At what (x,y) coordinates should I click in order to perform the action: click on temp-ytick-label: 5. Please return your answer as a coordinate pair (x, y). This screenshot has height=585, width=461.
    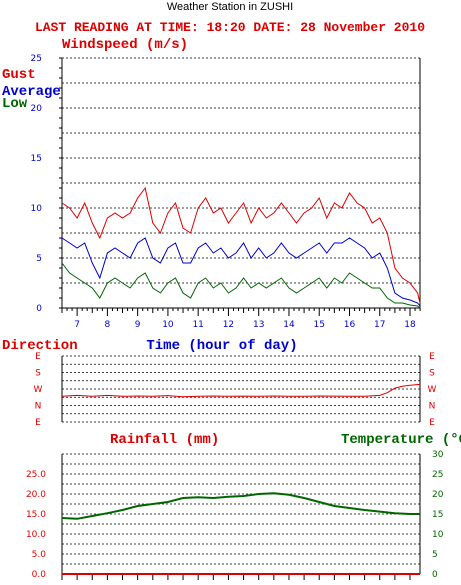
    Looking at the image, I should click on (435, 555).